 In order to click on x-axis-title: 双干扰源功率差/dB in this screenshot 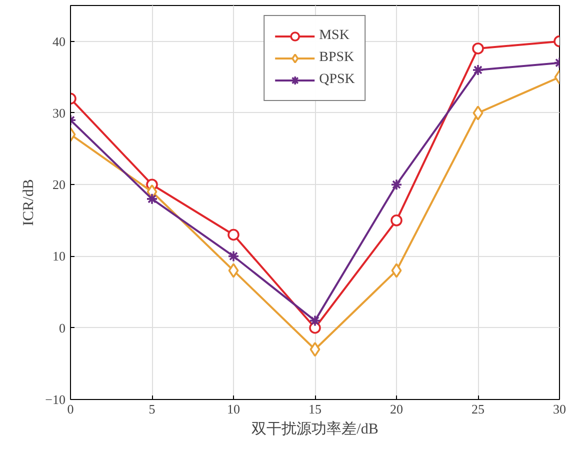, I will do `click(315, 429)`.